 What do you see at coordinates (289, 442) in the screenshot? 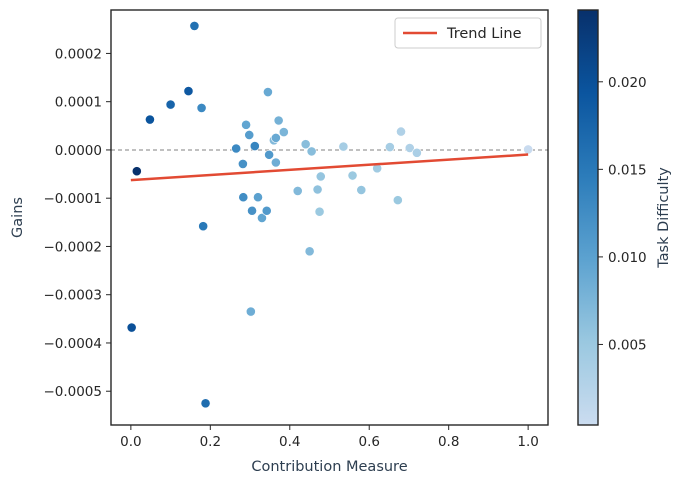
I see `x-tick-label-2: 0.4` at bounding box center [289, 442].